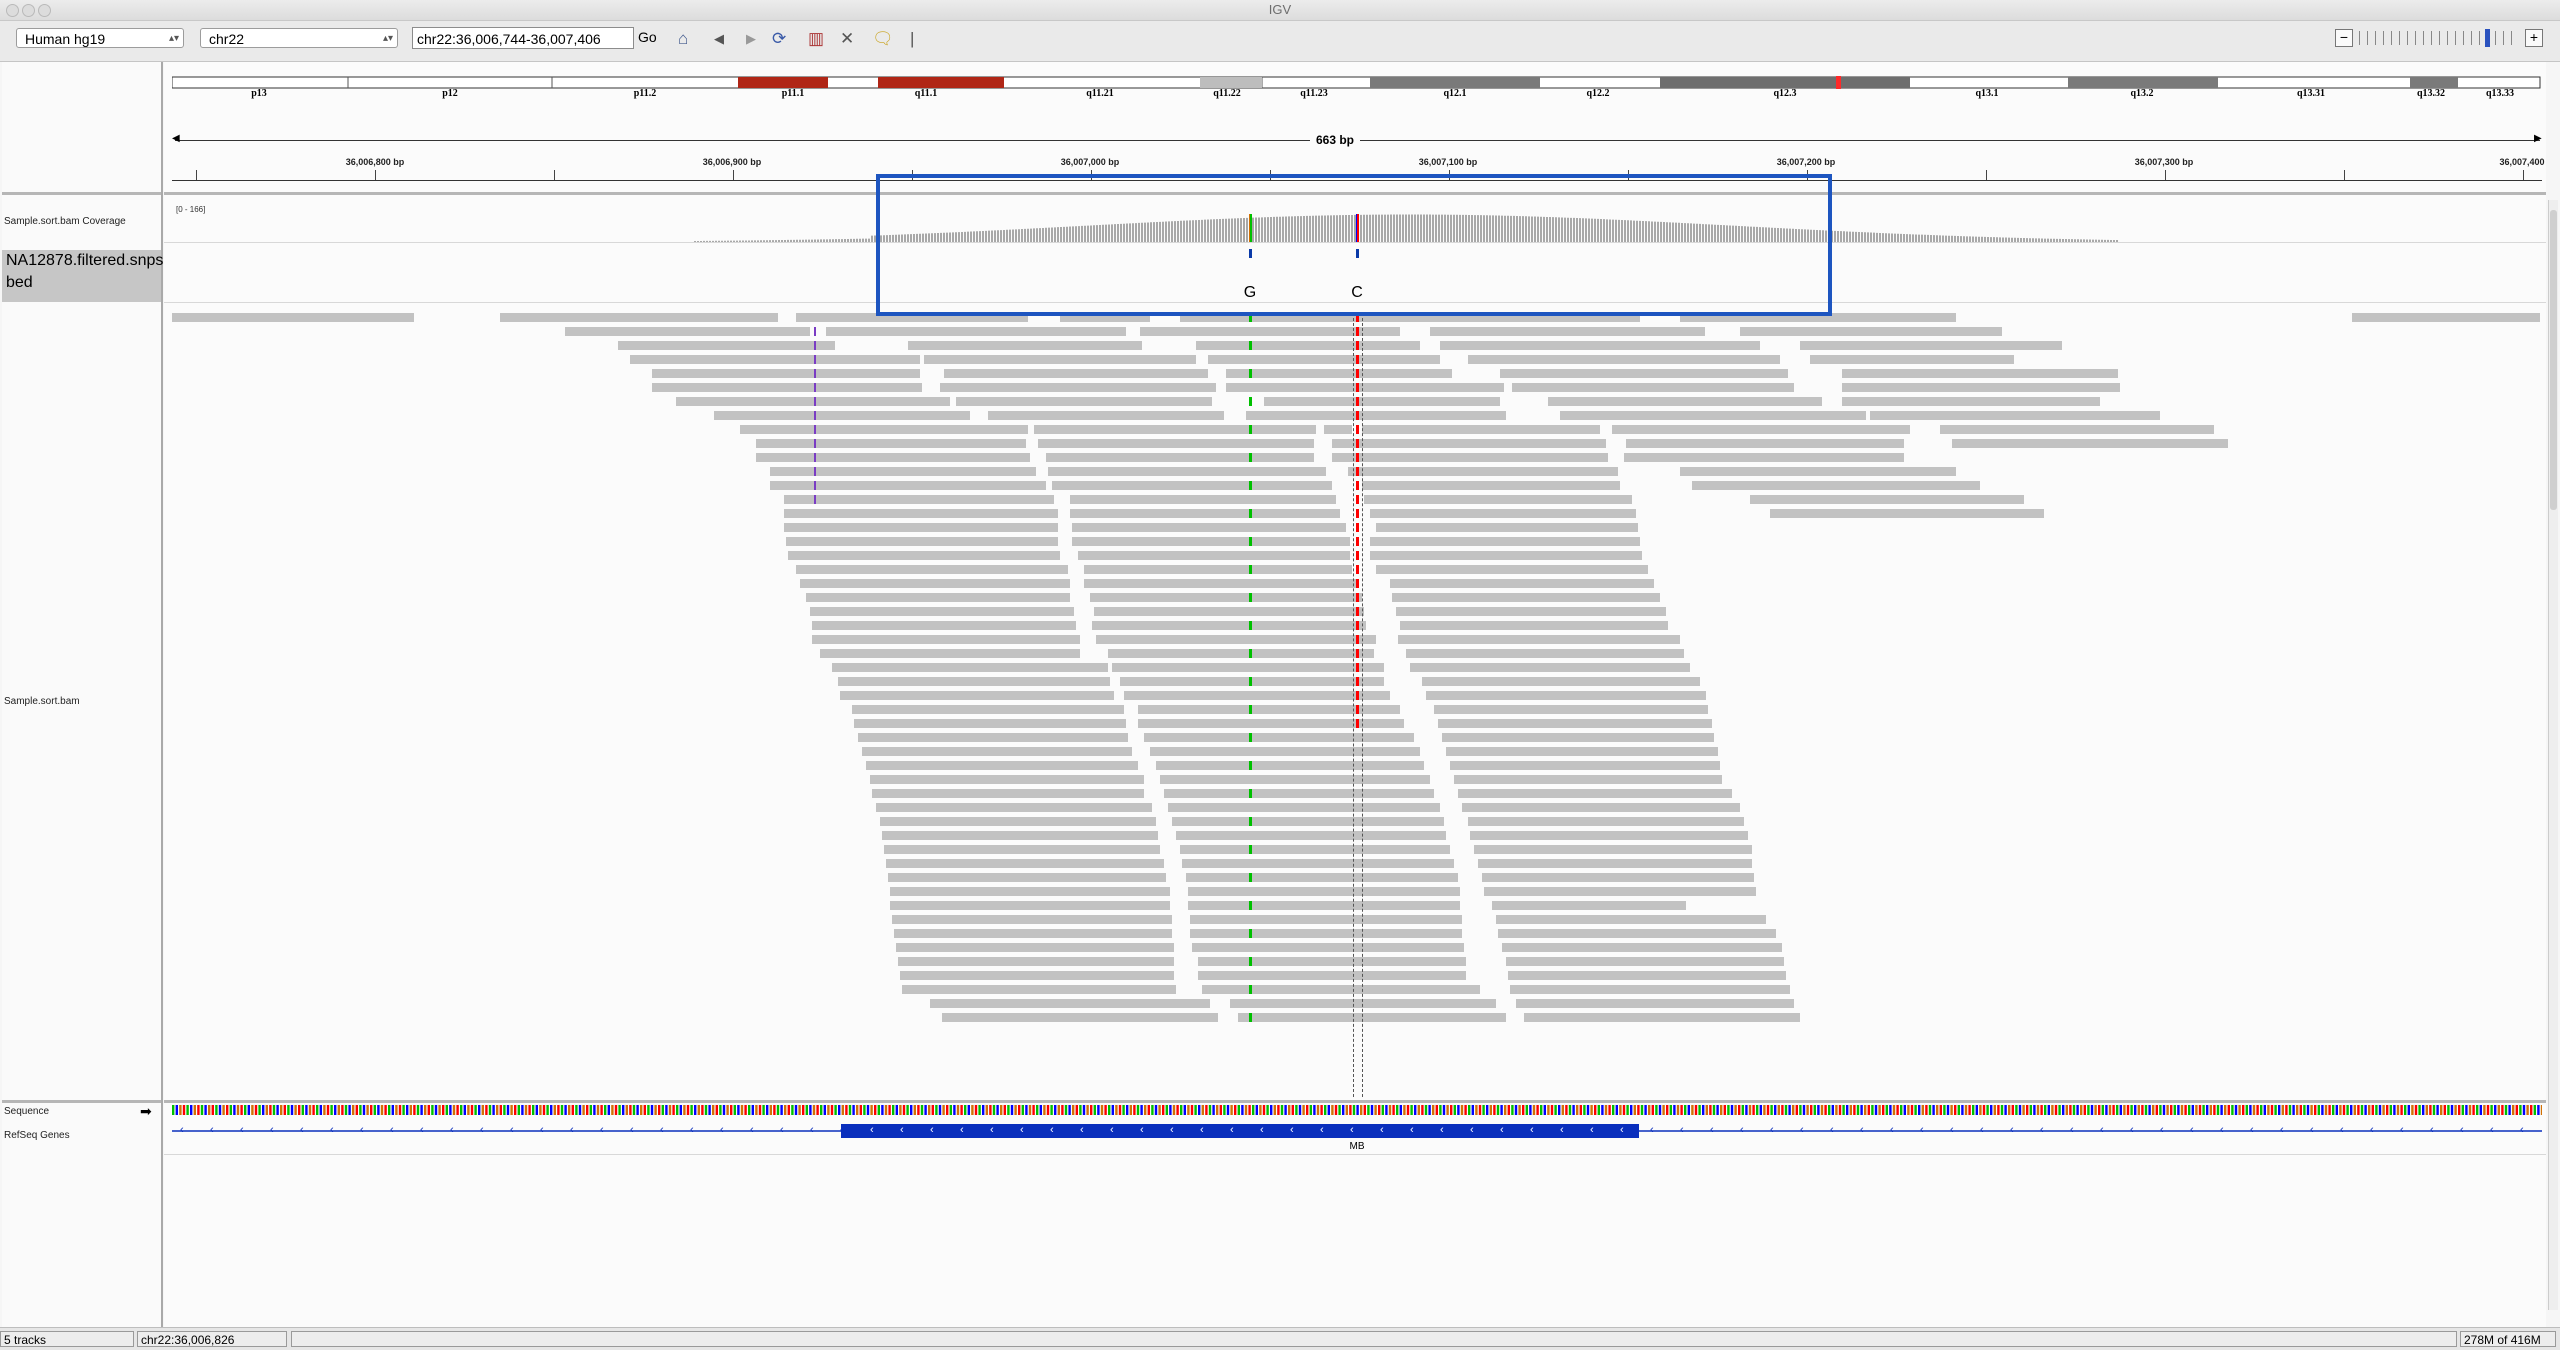 The image size is (2560, 1350). Describe the element at coordinates (779, 38) in the screenshot. I see `refresh-icon: ⟳` at that location.